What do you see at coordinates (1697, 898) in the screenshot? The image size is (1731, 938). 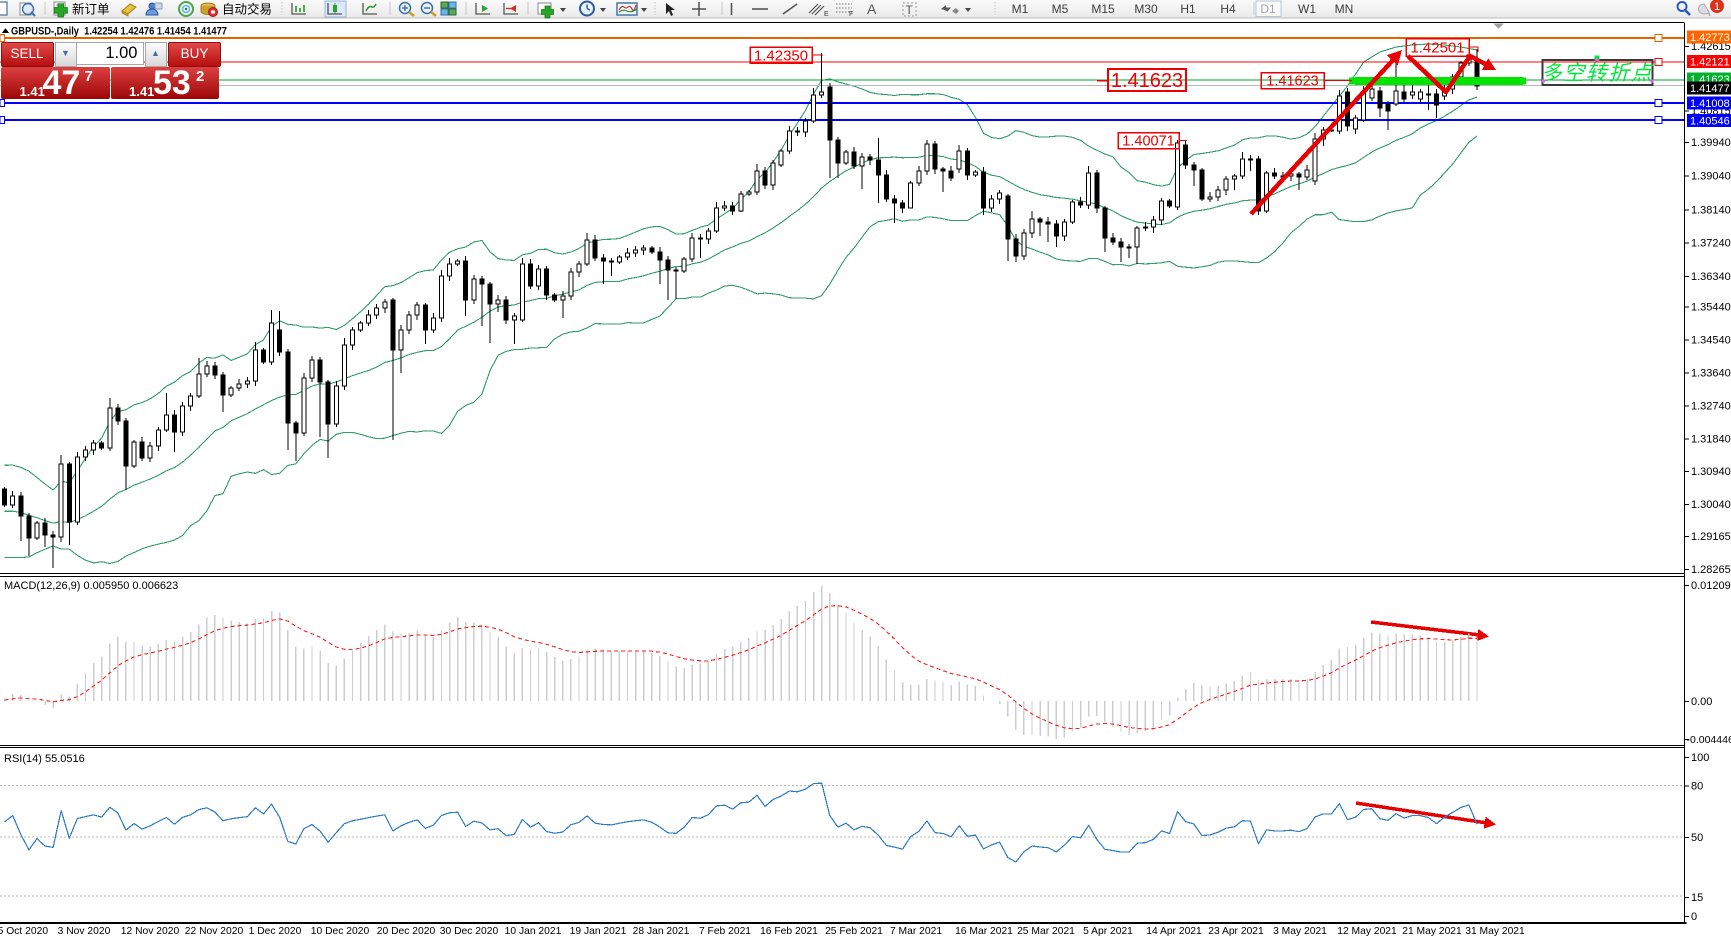 I see `svg-text: 15` at bounding box center [1697, 898].